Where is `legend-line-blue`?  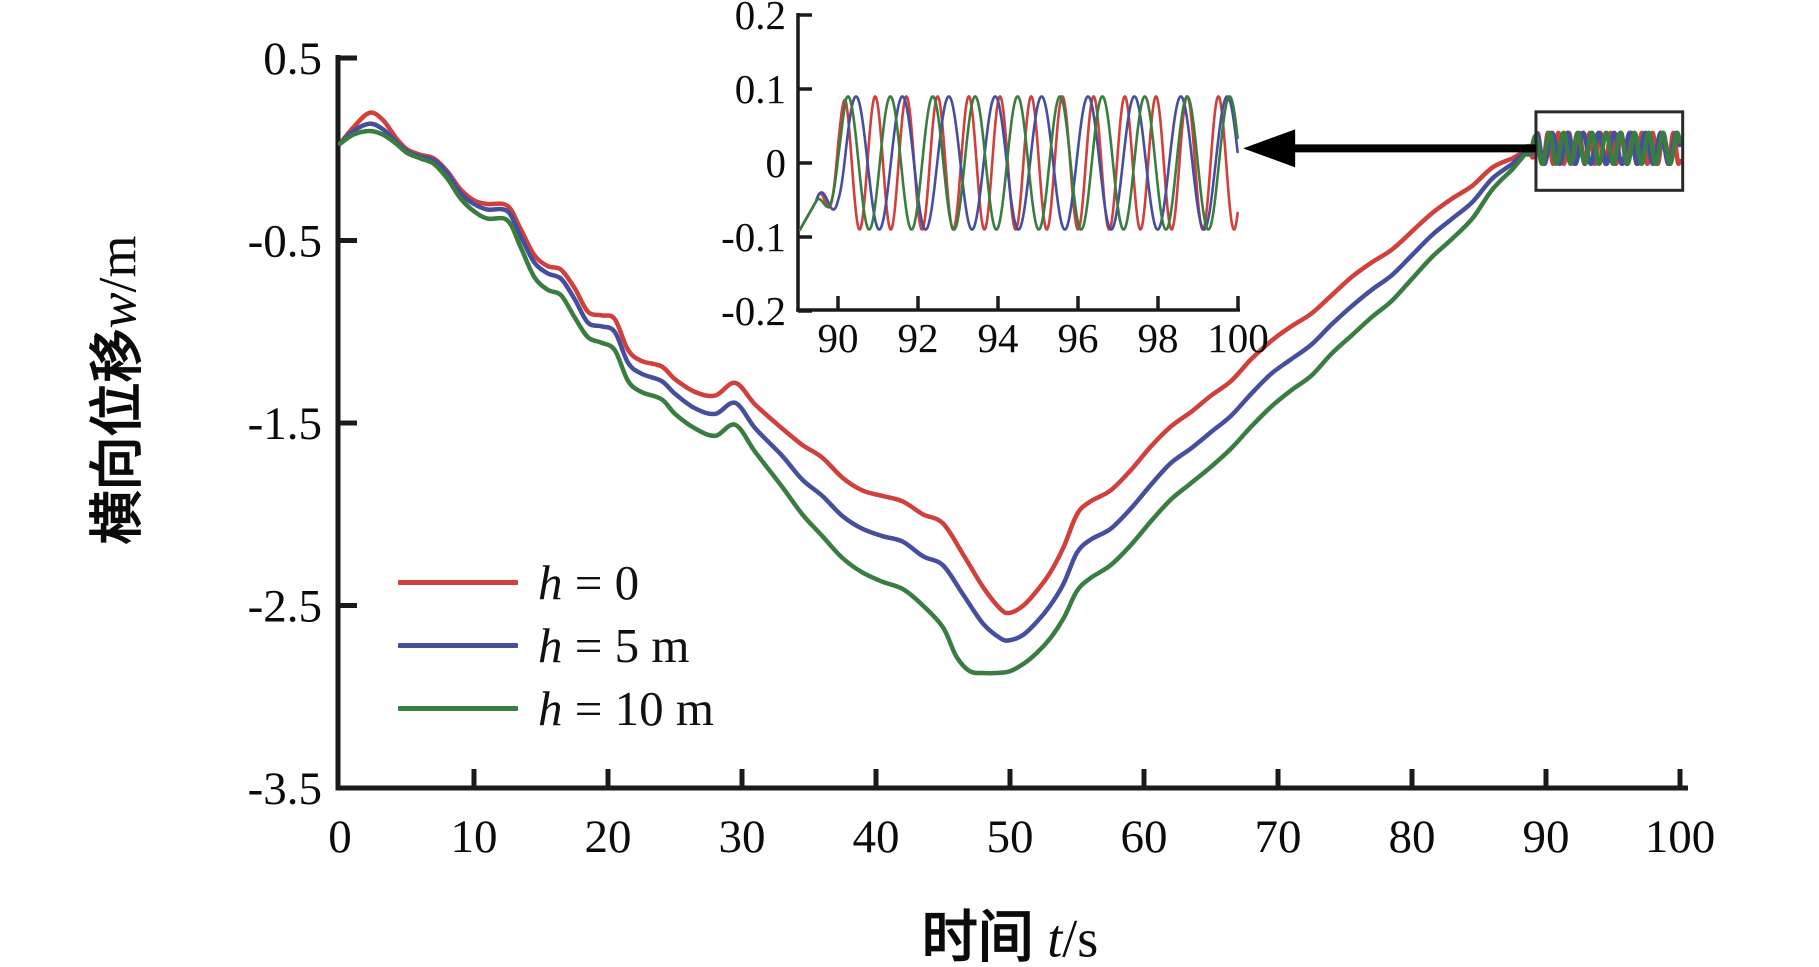
legend-line-blue is located at coordinates (458, 645).